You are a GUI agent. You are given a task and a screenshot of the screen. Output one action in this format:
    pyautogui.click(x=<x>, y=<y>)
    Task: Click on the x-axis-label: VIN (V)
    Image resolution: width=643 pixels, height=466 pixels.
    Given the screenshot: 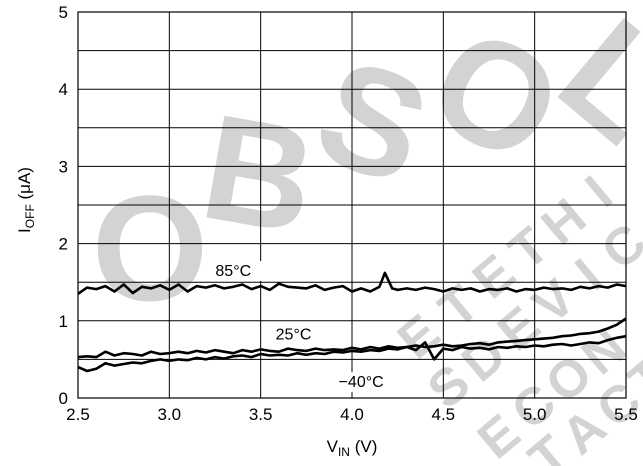 What is the action you would take?
    pyautogui.click(x=352, y=448)
    